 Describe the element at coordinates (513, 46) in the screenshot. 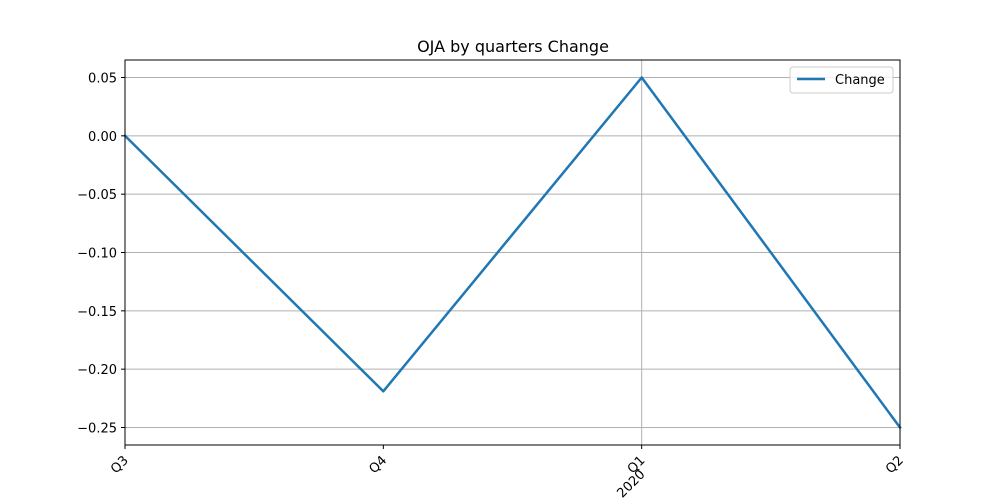

I see `chart-title: OJA by quarters Change` at that location.